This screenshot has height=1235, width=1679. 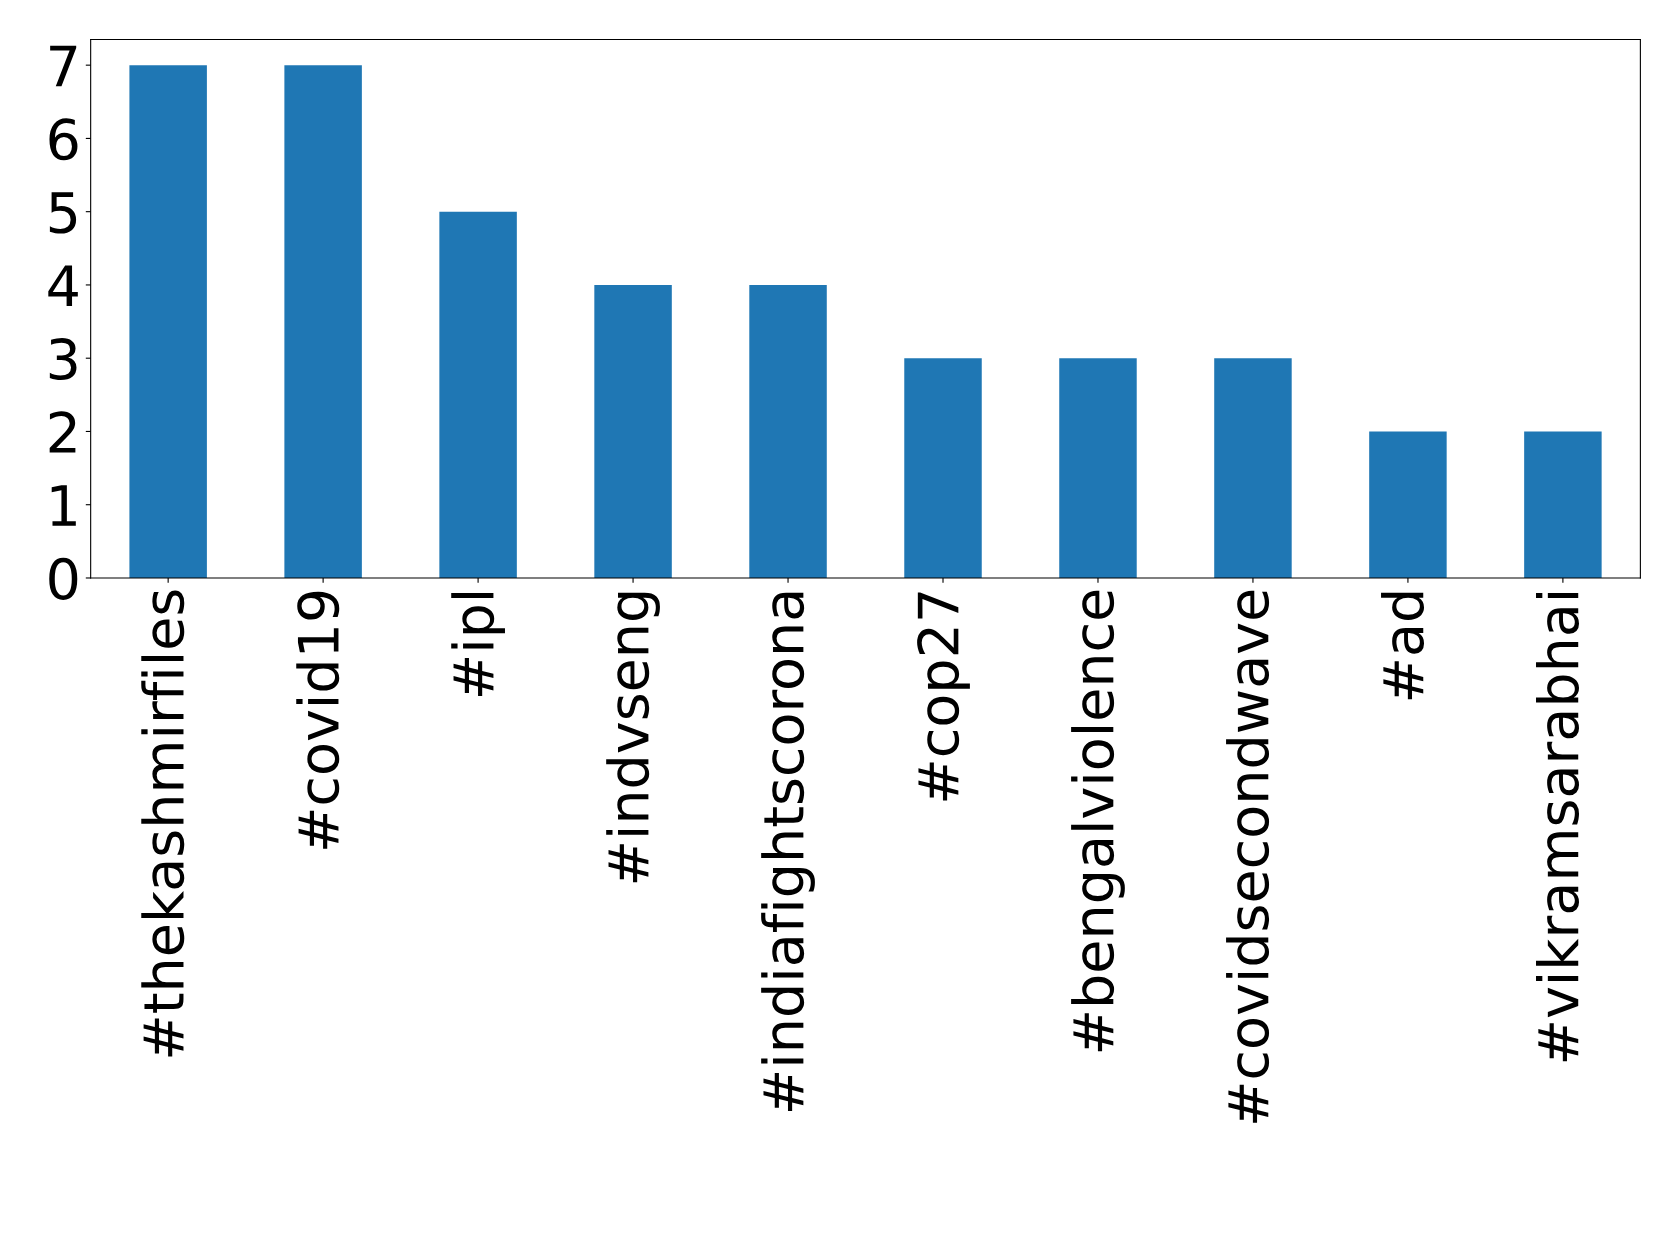 I want to click on x-tick-label: #covid19, so click(x=318, y=720).